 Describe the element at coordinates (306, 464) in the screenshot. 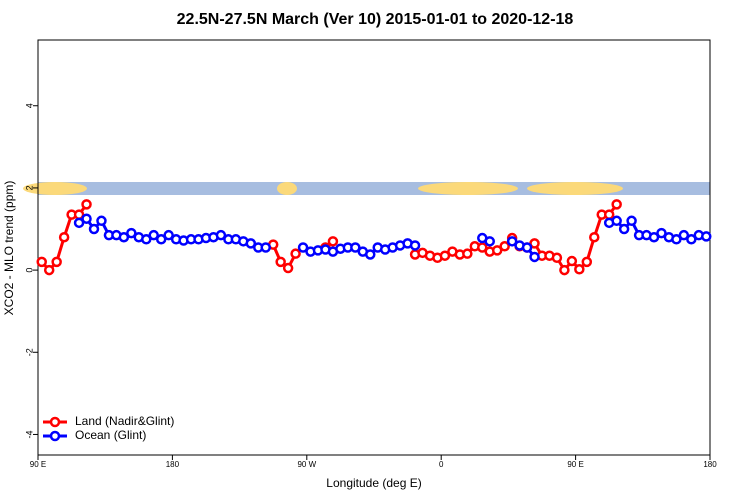

I see `x-tick-label: 90 W` at that location.